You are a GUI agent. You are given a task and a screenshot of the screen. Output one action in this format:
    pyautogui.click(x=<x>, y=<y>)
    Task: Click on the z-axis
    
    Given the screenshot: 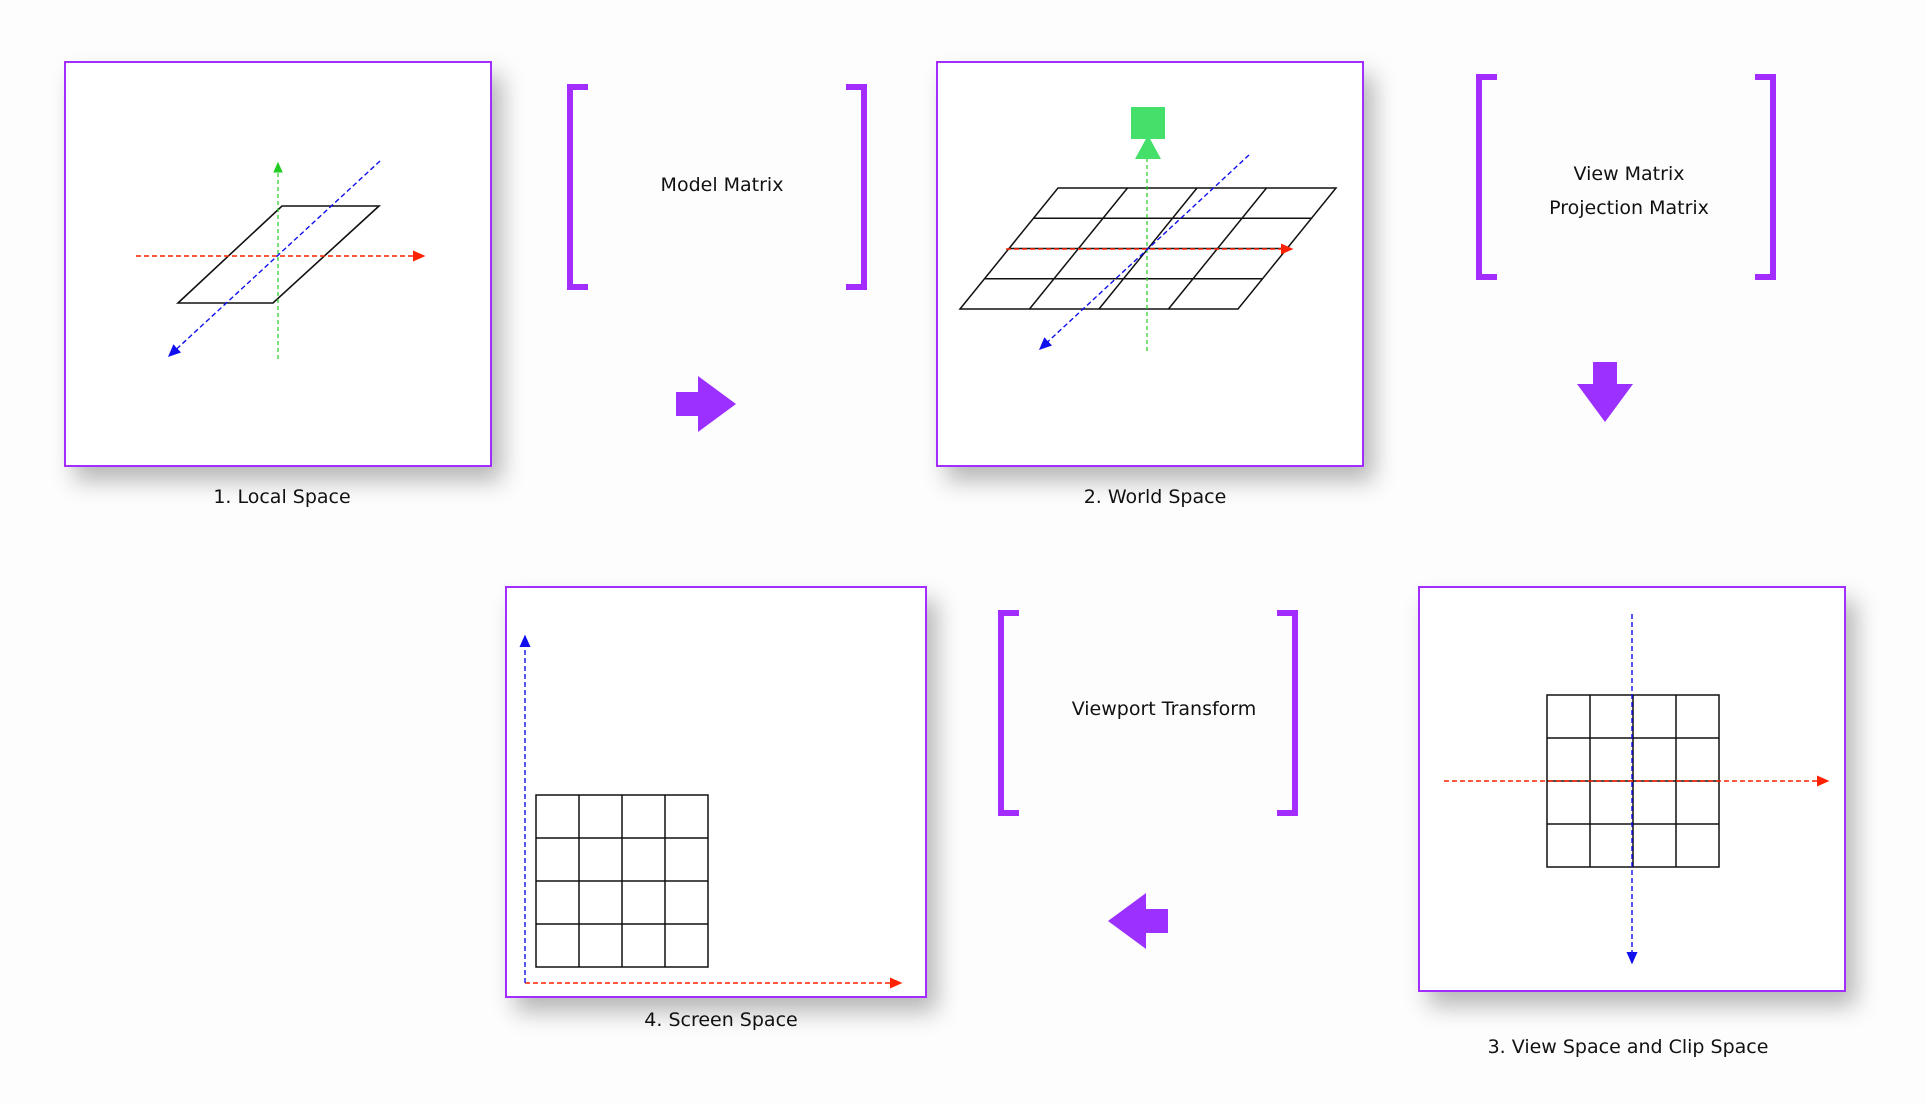 What is the action you would take?
    pyautogui.click(x=274, y=258)
    